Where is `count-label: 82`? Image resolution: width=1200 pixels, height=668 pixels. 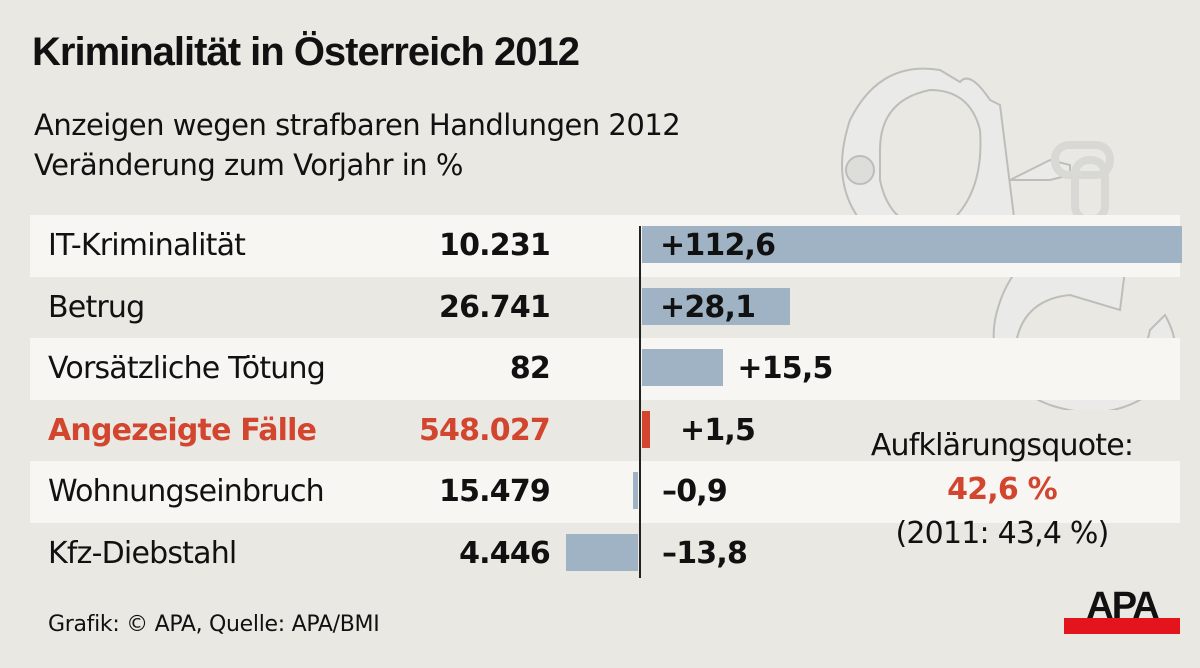
count-label: 82 is located at coordinates (530, 369).